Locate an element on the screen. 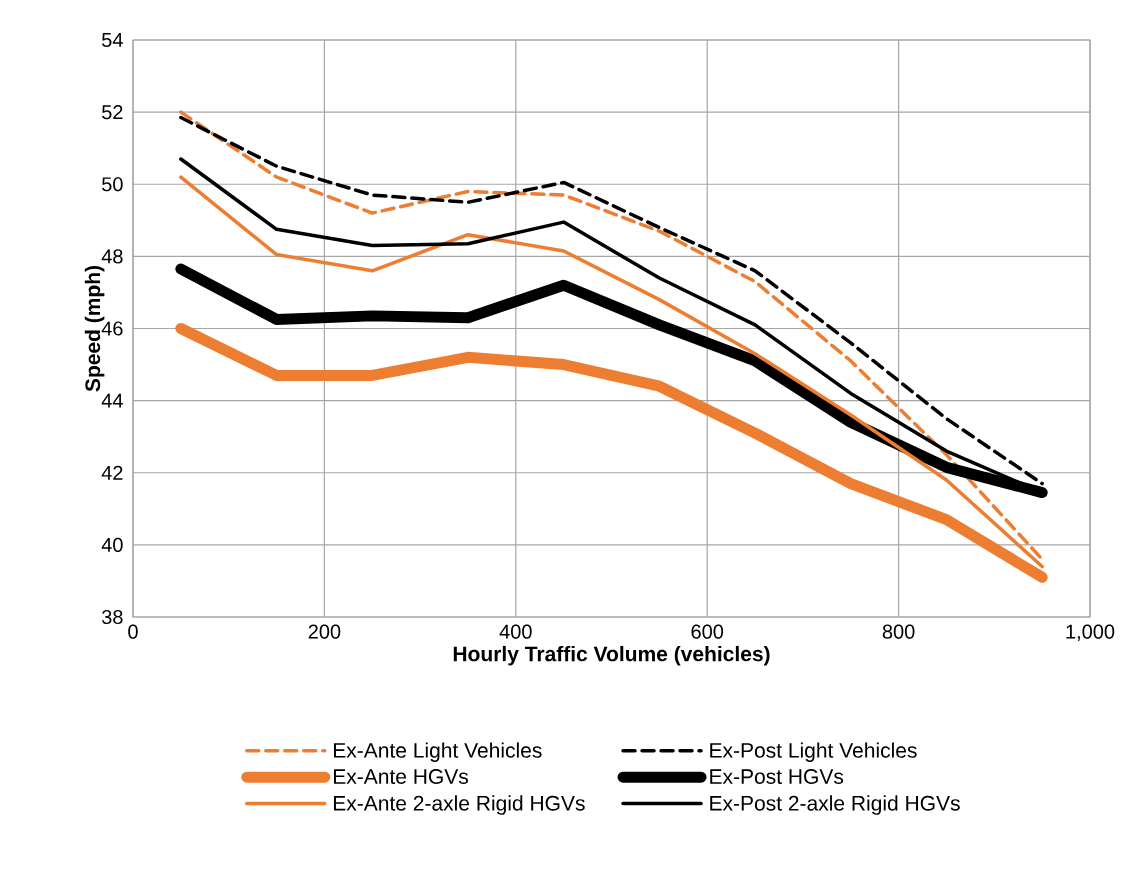 The width and height of the screenshot is (1138, 876). x-tick-label: 1,000 is located at coordinates (1090, 633).